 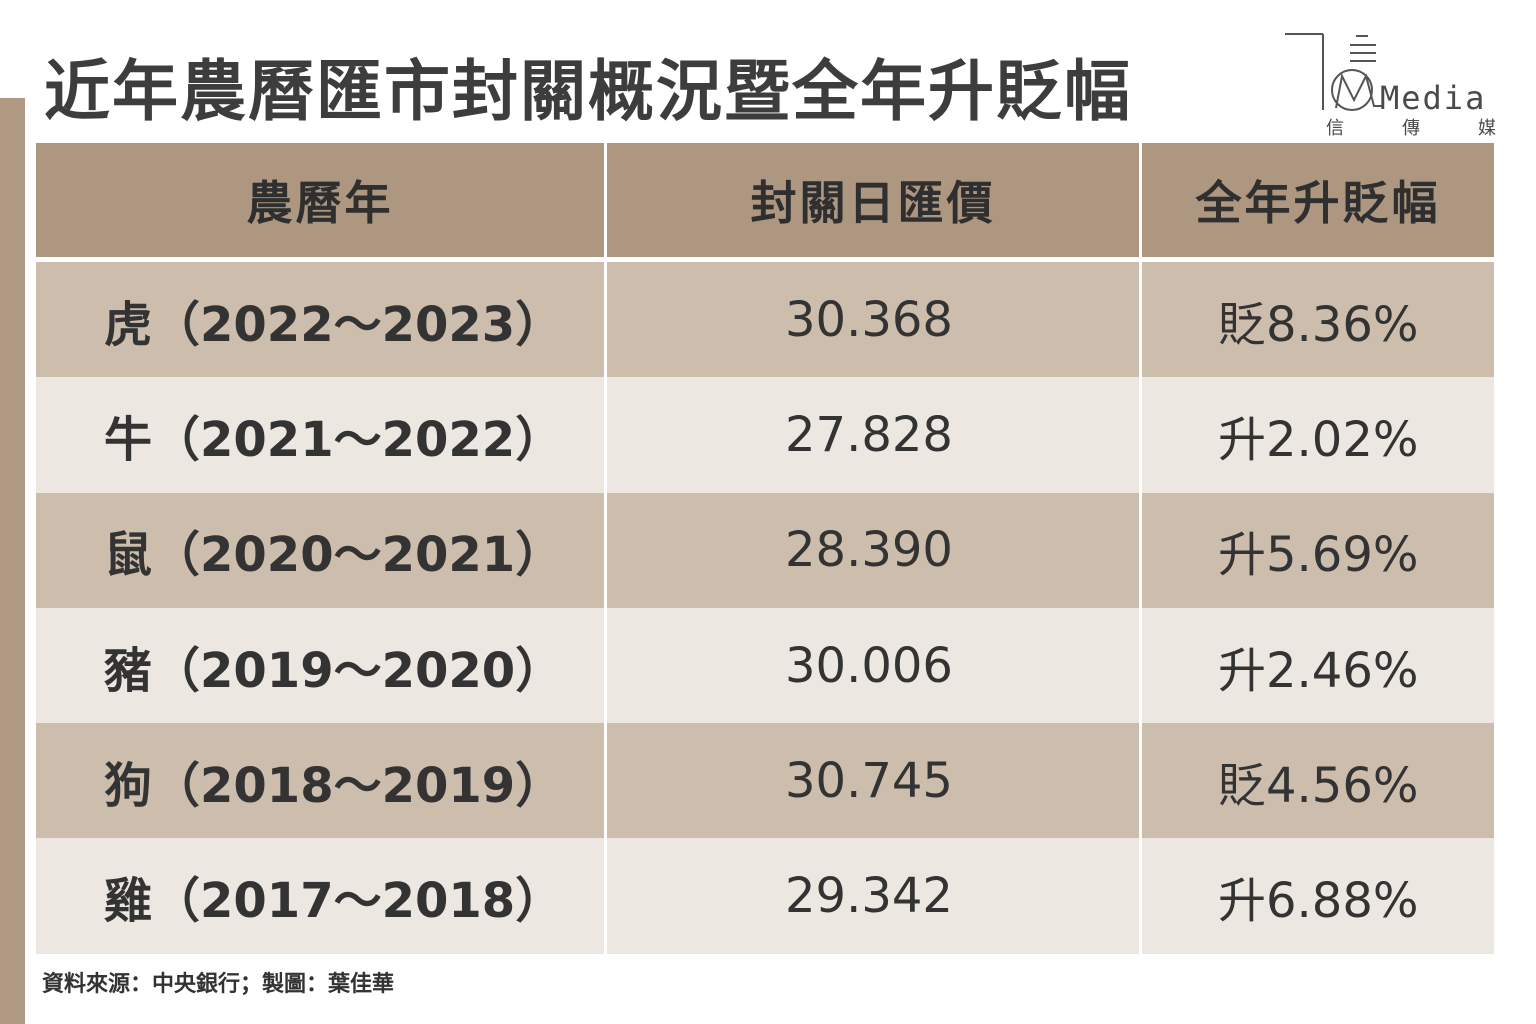 What do you see at coordinates (321, 781) in the screenshot?
I see `lunar-year-cell: 狗（2018～2019）` at bounding box center [321, 781].